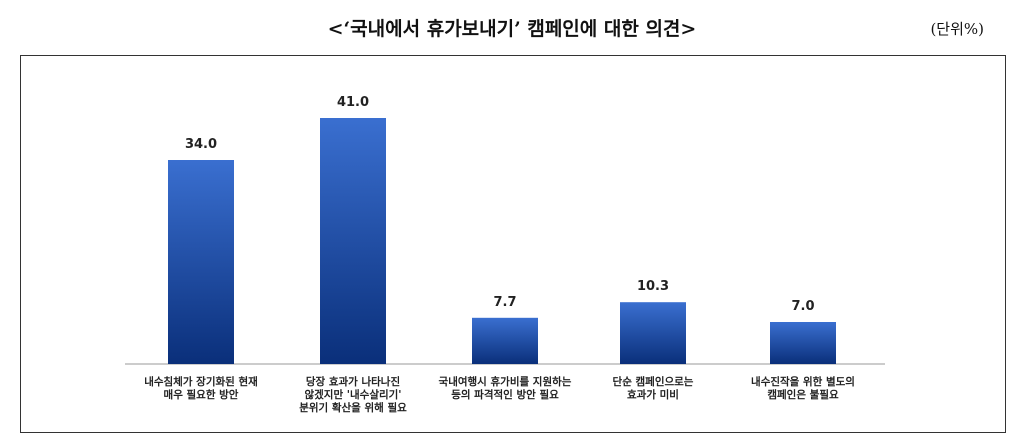 Image resolution: width=1024 pixels, height=442 pixels. I want to click on category-label-line: 단순 캠페인으로는, so click(653, 382).